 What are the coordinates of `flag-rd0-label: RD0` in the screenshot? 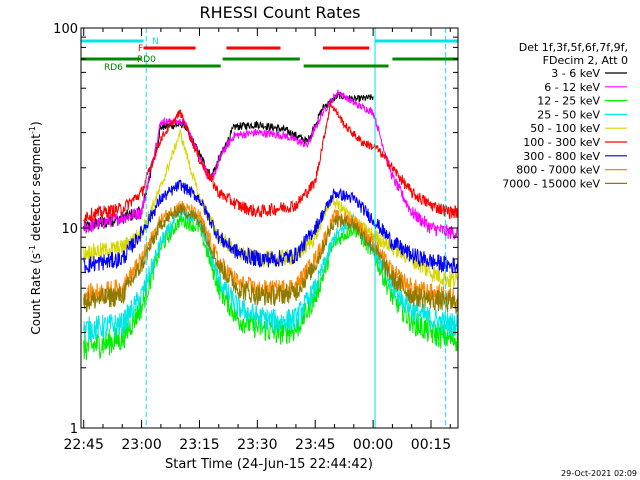 It's located at (146, 60).